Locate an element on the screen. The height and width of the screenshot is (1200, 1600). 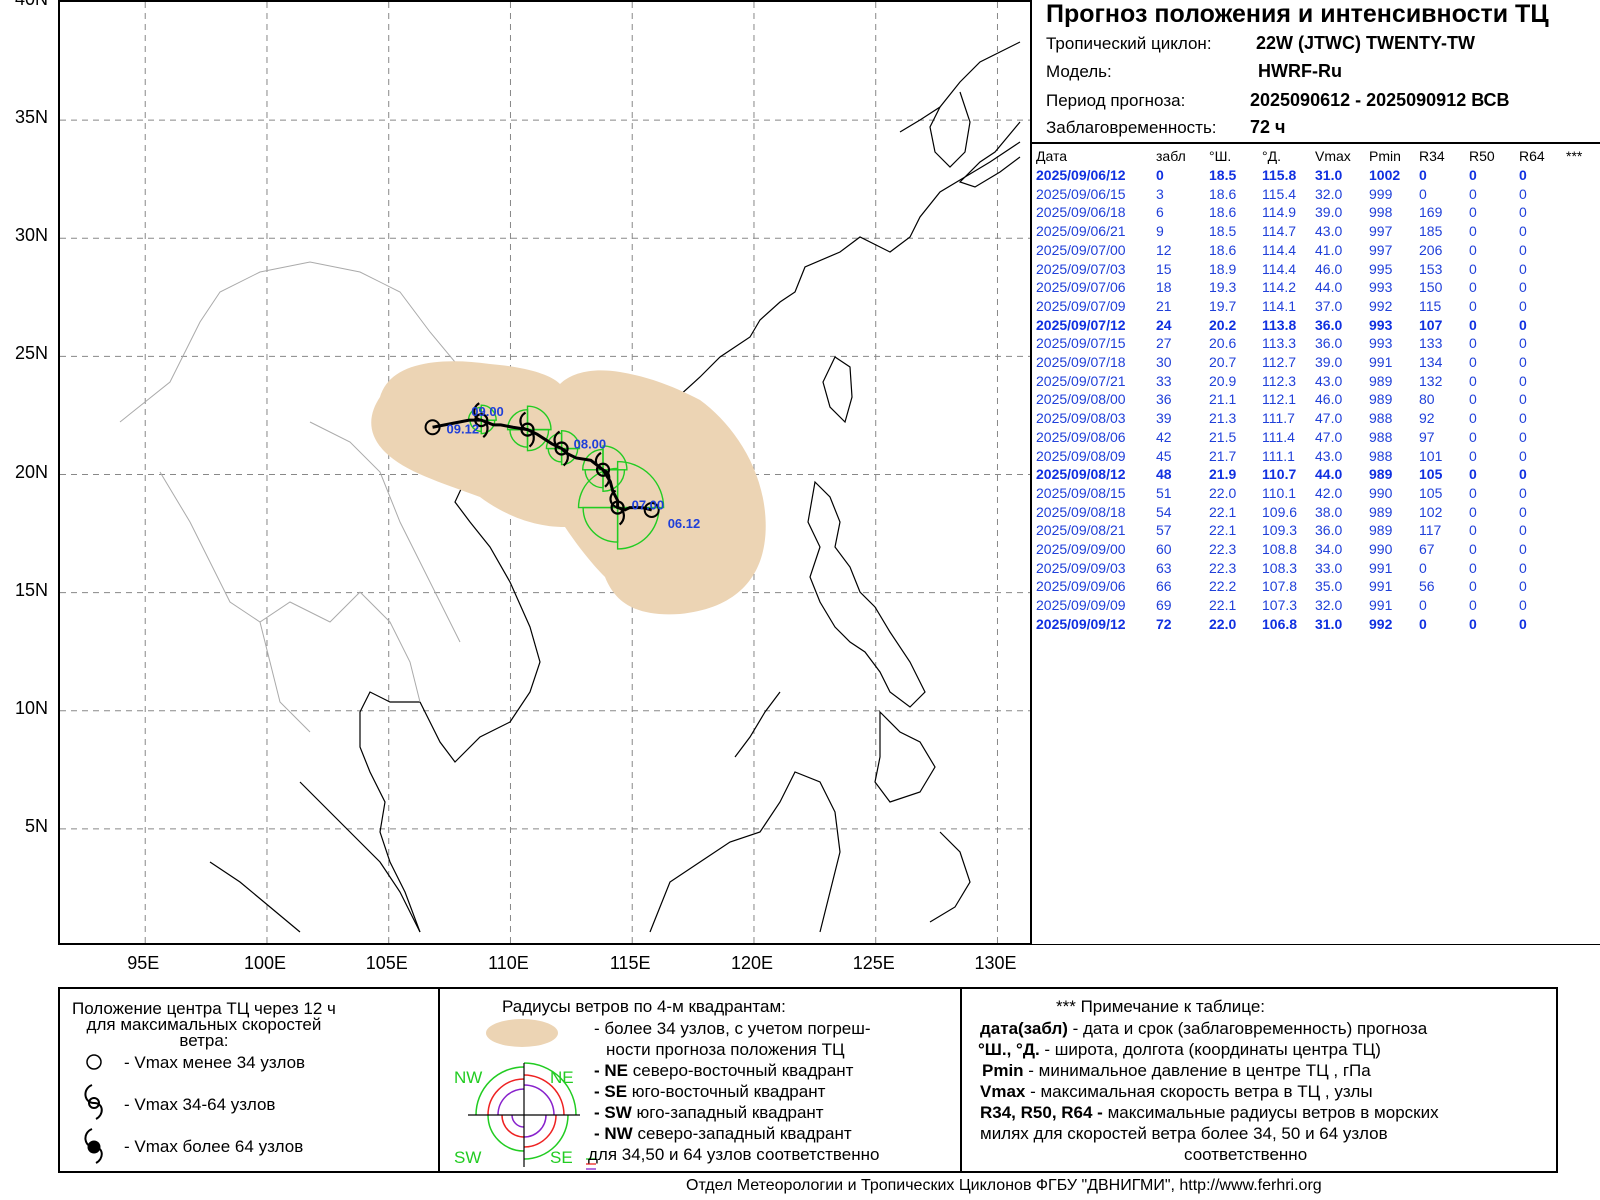
lat-tick-label: 10N is located at coordinates (31, 707).